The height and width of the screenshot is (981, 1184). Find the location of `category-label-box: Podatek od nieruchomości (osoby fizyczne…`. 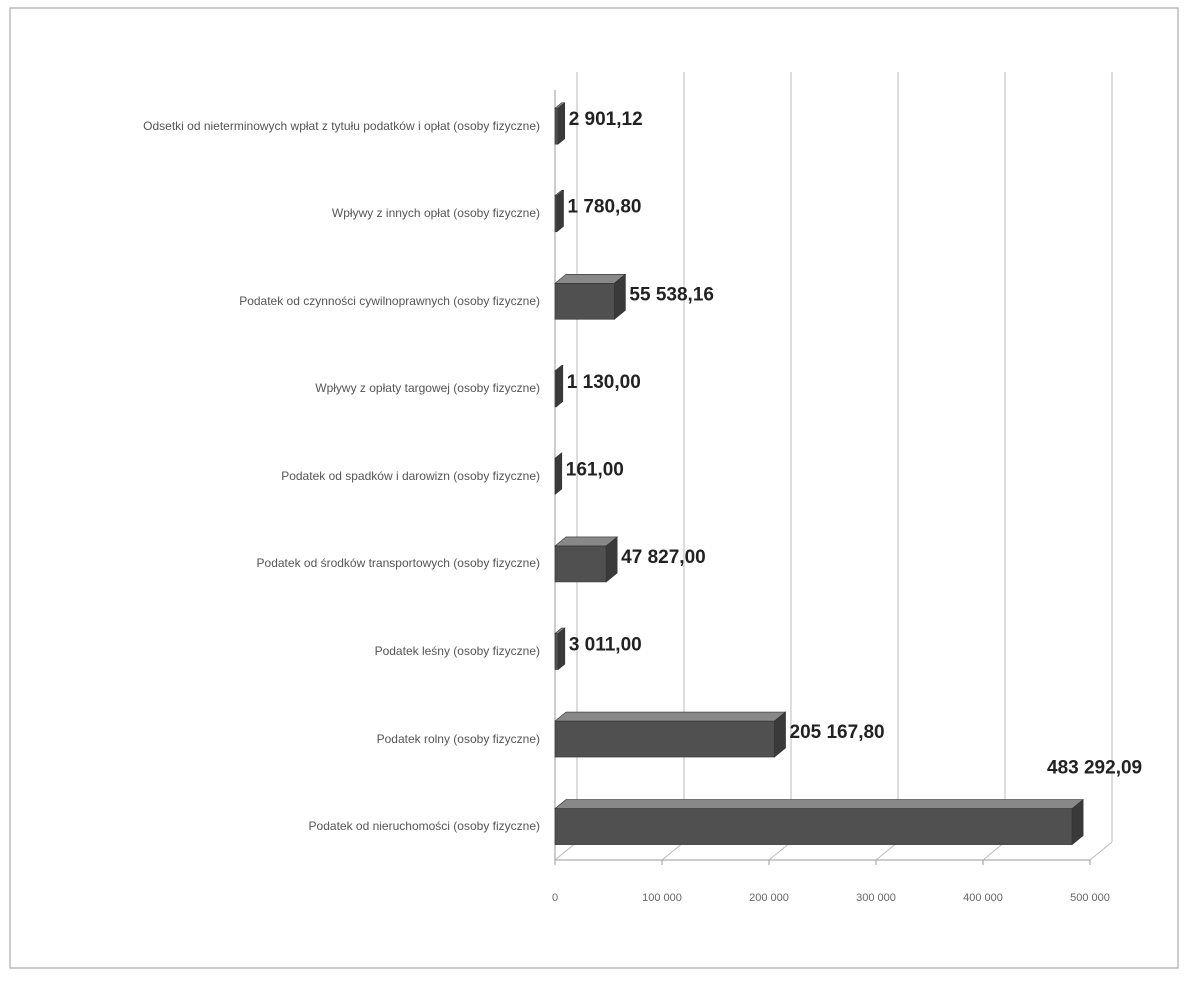

category-label-box: Podatek od nieruchomości (osoby fizyczne… is located at coordinates (280, 827).